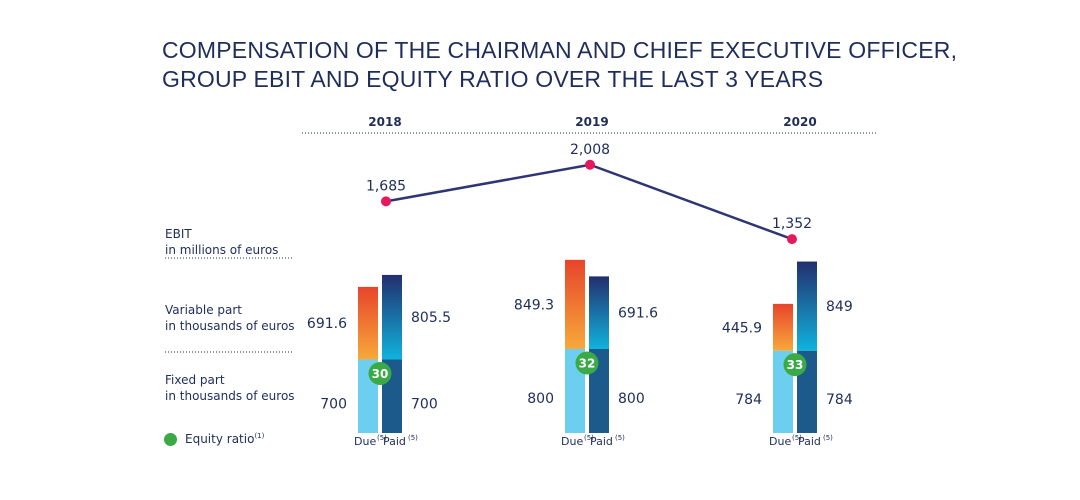 This screenshot has width=1080, height=500. What do you see at coordinates (748, 400) in the screenshot?
I see `due-fixed-value: 784` at bounding box center [748, 400].